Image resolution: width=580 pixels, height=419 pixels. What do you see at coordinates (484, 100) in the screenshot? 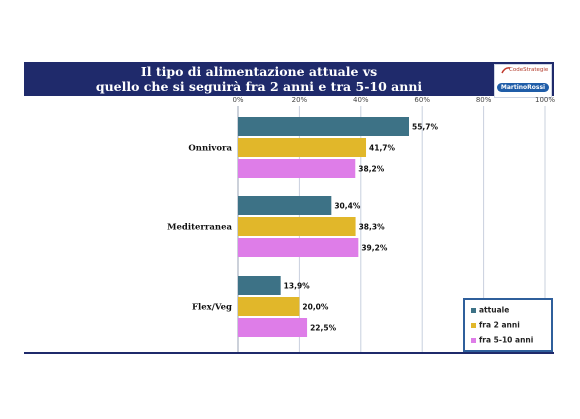
I see `x-tick-label: 80%` at bounding box center [484, 100].